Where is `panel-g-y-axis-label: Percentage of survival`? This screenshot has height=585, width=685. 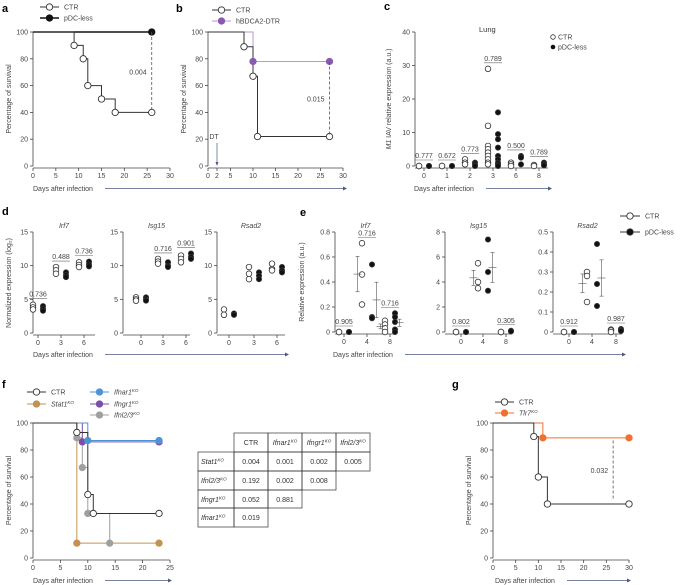
panel-g-y-axis-label: Percentage of survival is located at coordinates (469, 490).